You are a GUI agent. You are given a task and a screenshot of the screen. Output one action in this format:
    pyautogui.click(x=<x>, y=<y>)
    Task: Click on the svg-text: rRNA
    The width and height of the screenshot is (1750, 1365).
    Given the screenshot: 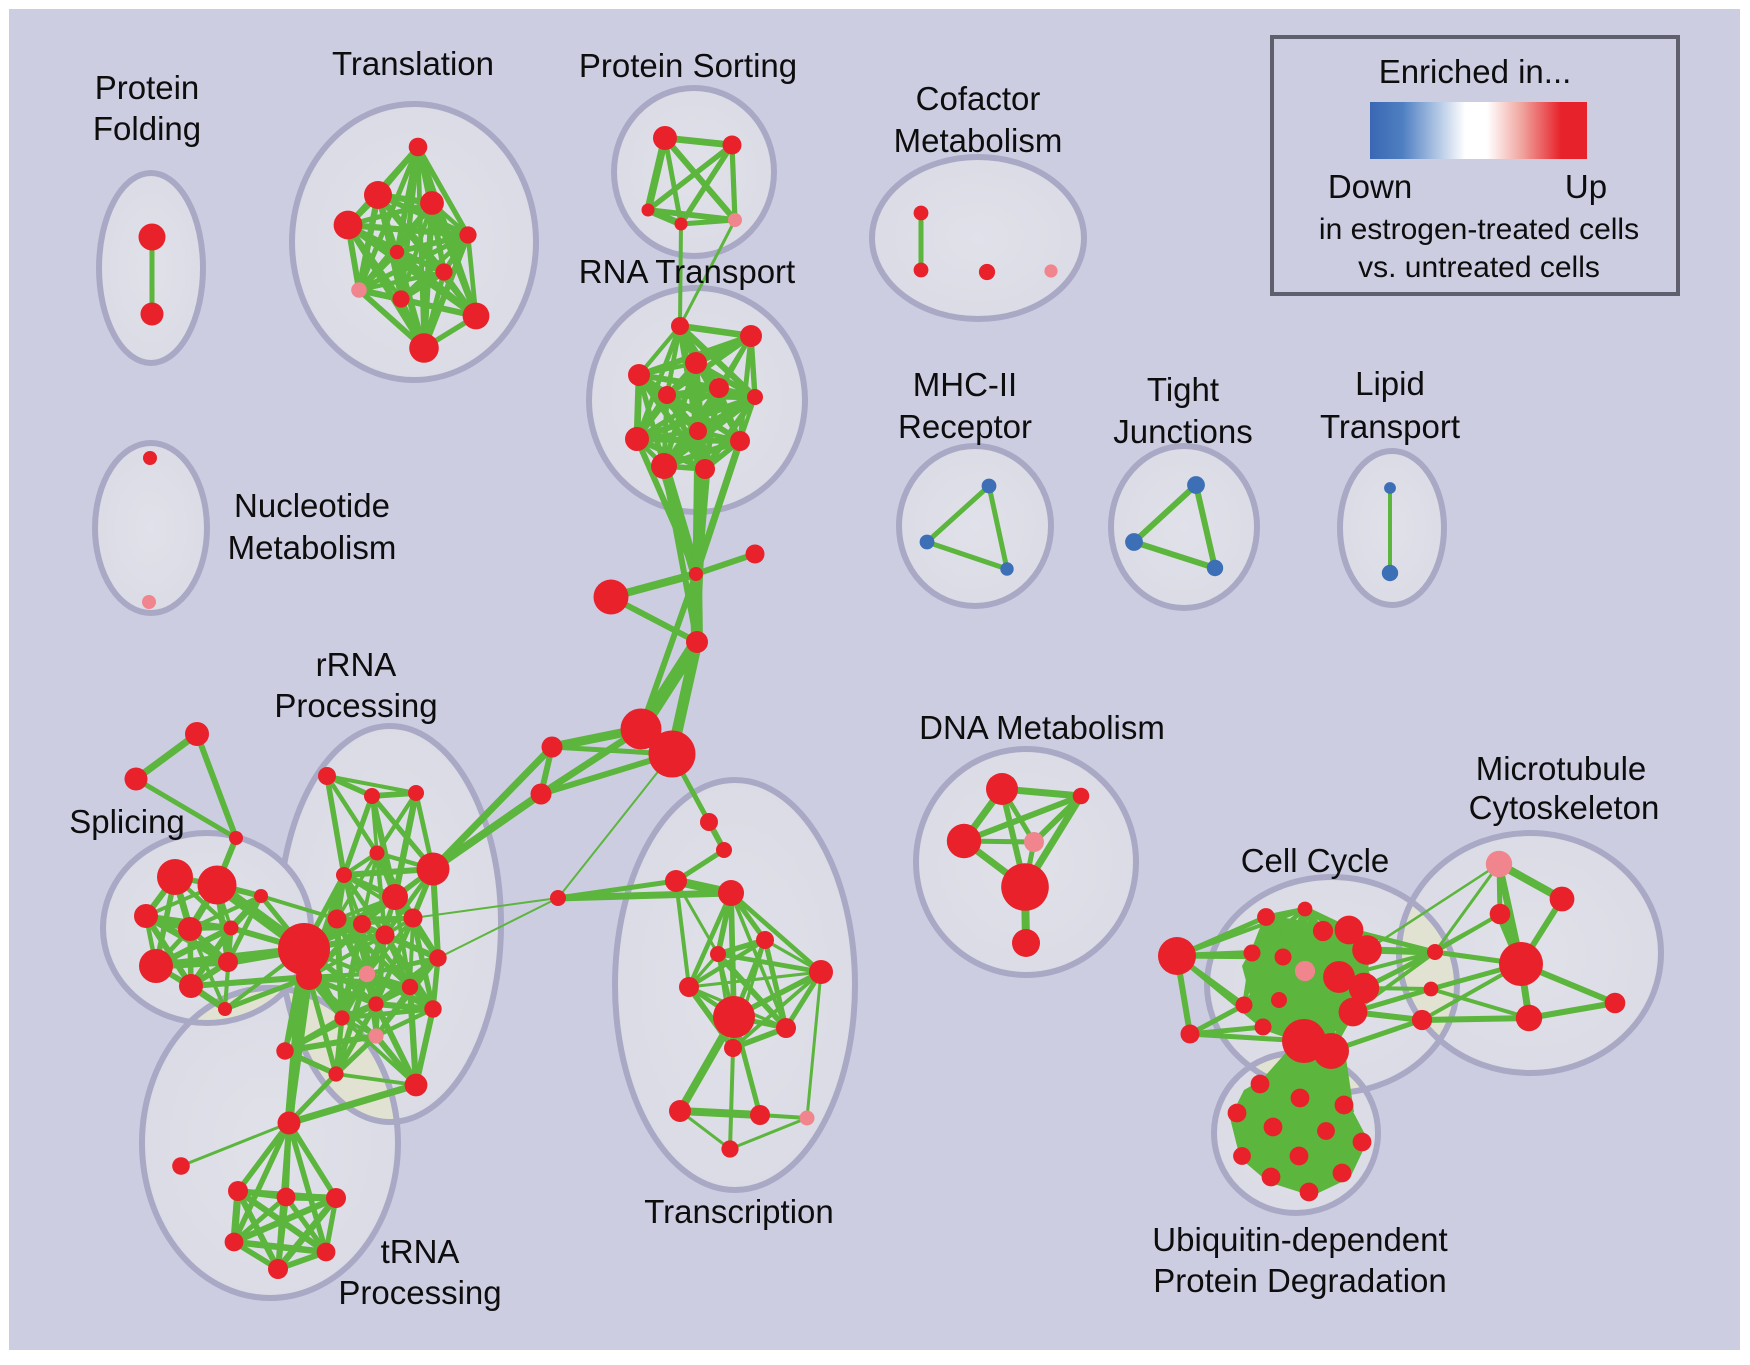 What is the action you would take?
    pyautogui.click(x=356, y=664)
    